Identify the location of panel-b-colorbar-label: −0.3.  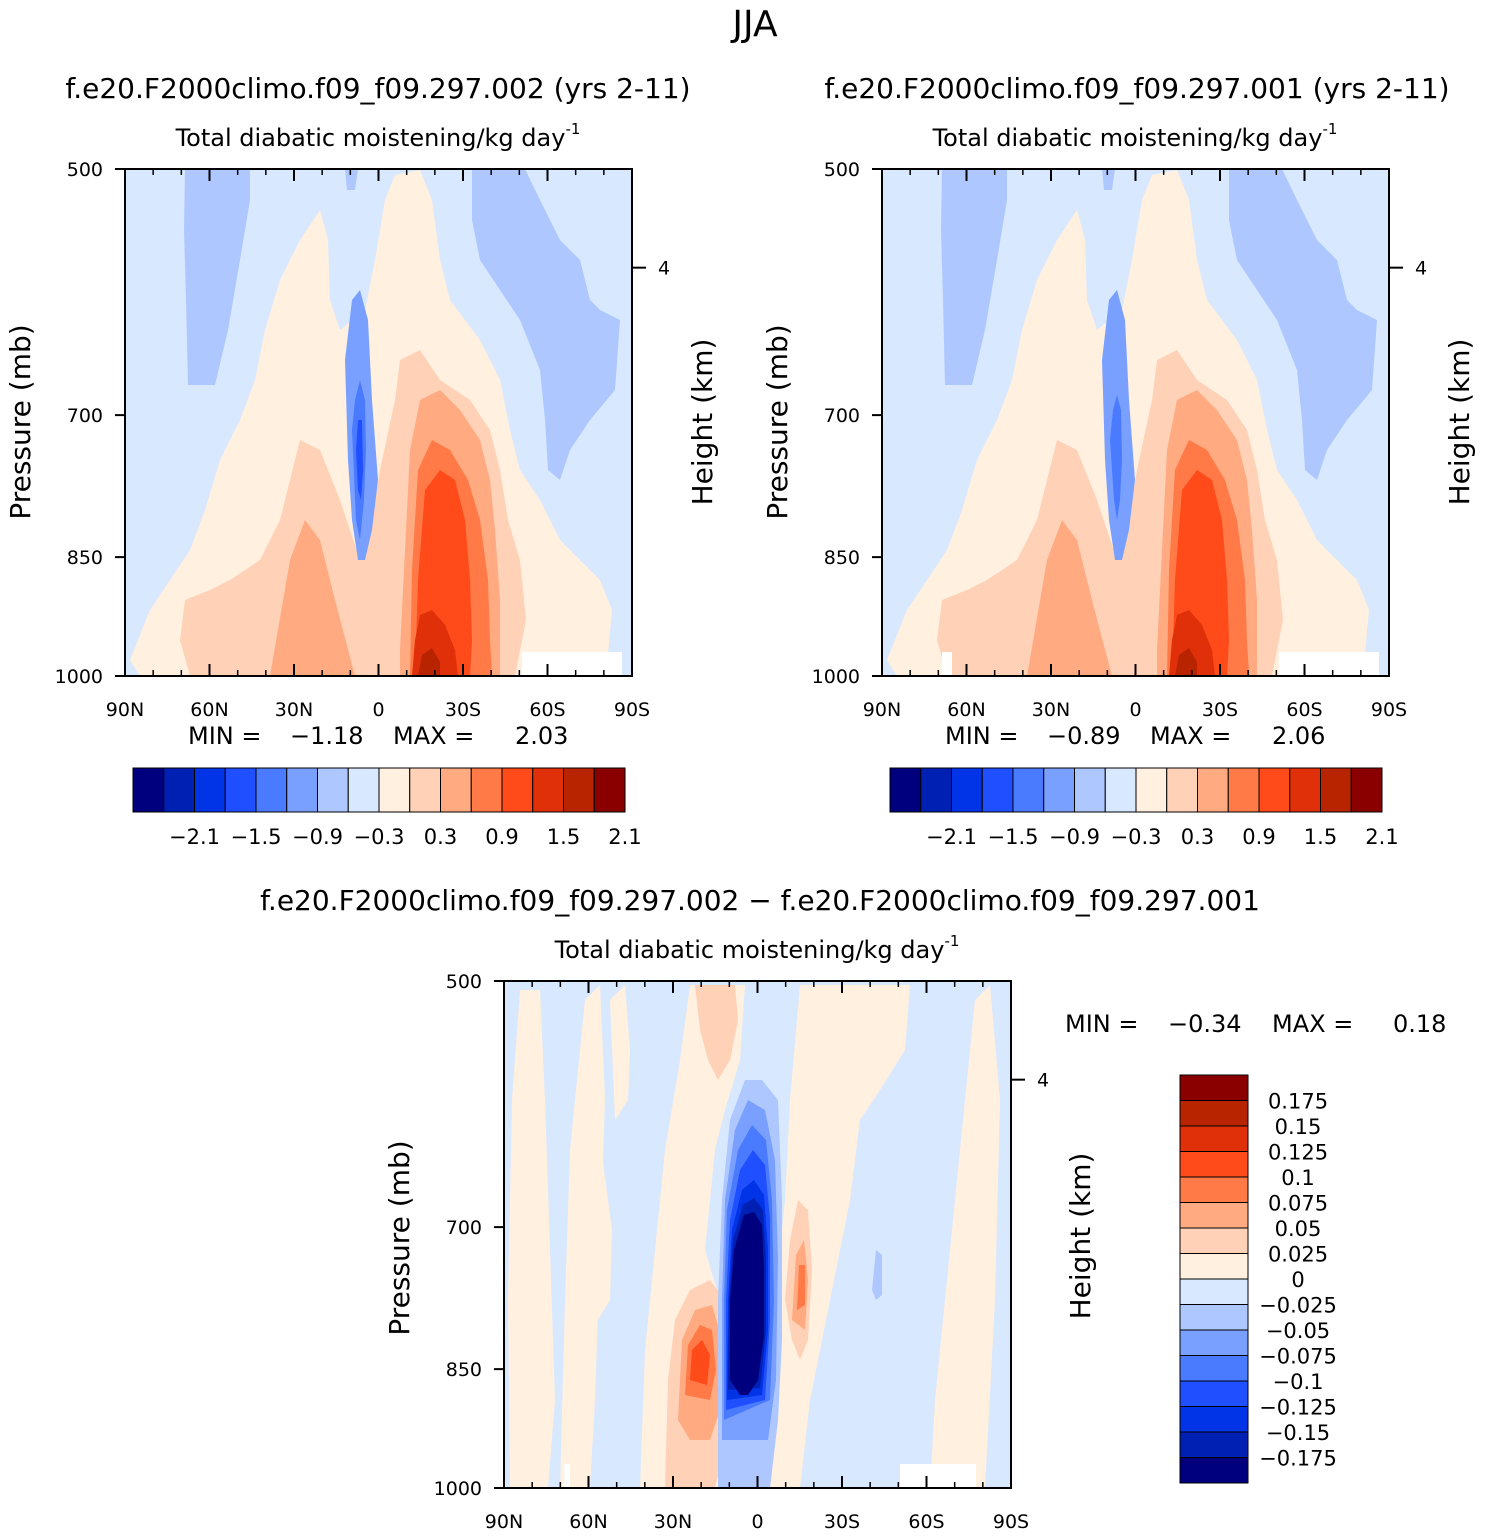
(1136, 837).